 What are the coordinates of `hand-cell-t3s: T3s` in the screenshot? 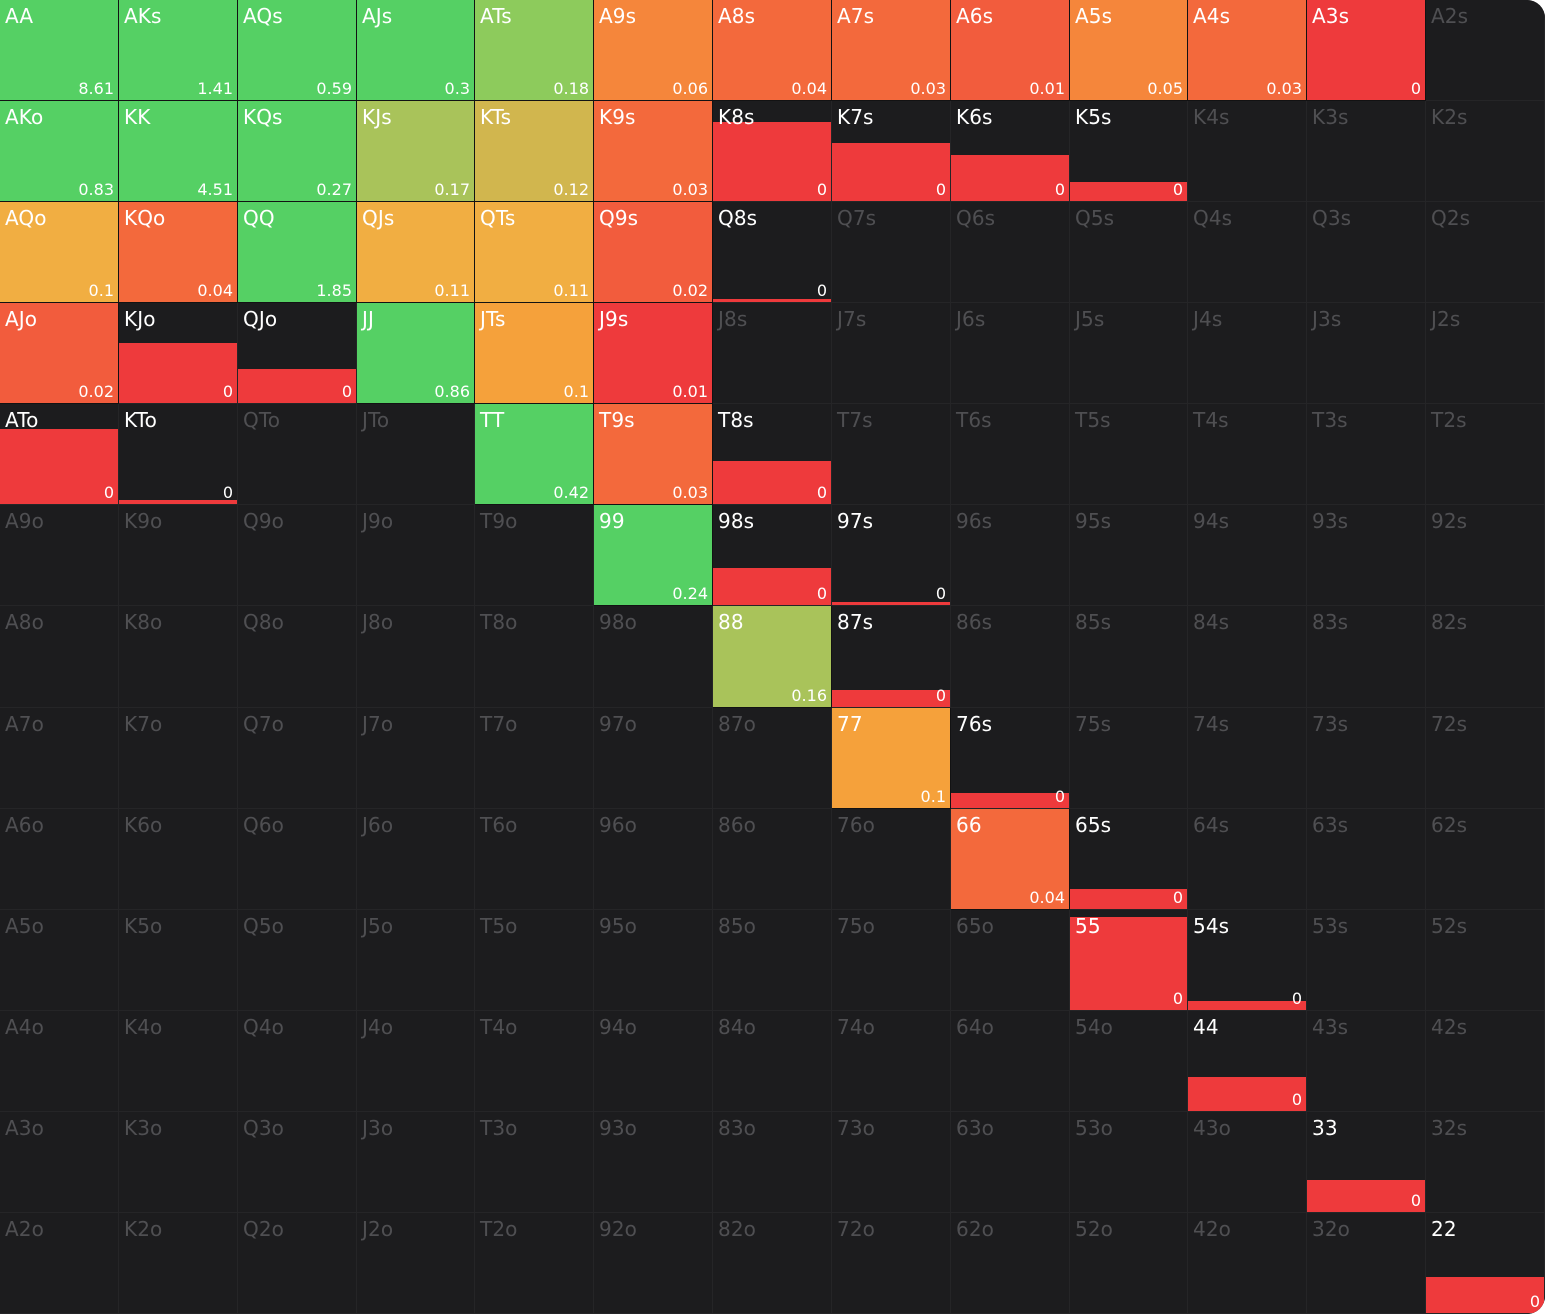 It's located at (1366, 454).